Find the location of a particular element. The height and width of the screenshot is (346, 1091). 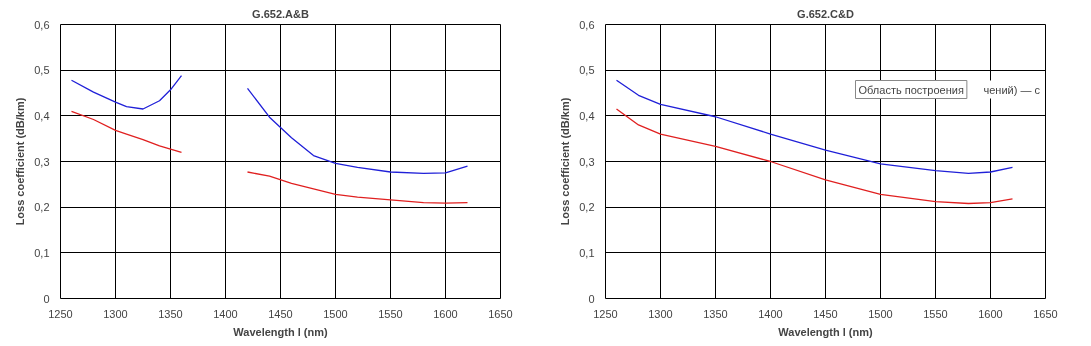

line-series is located at coordinates (814, 156).